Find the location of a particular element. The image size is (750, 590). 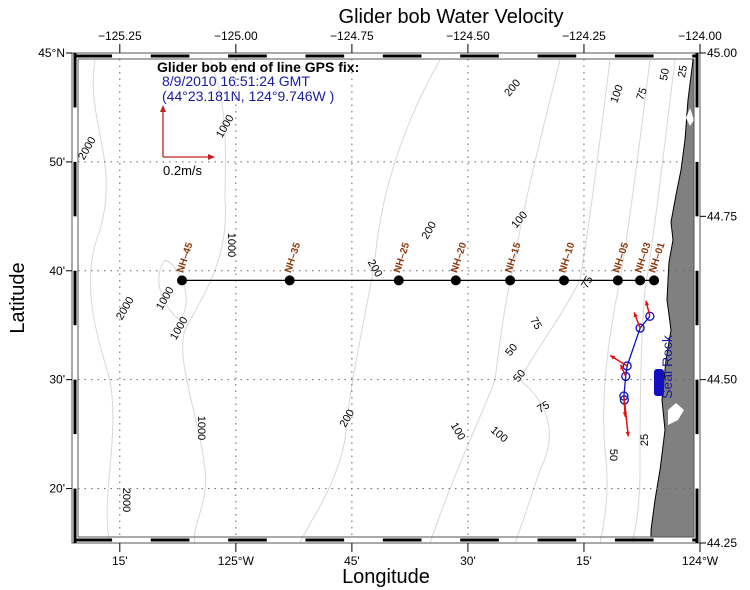

station-label: NH–20 is located at coordinates (459, 257).